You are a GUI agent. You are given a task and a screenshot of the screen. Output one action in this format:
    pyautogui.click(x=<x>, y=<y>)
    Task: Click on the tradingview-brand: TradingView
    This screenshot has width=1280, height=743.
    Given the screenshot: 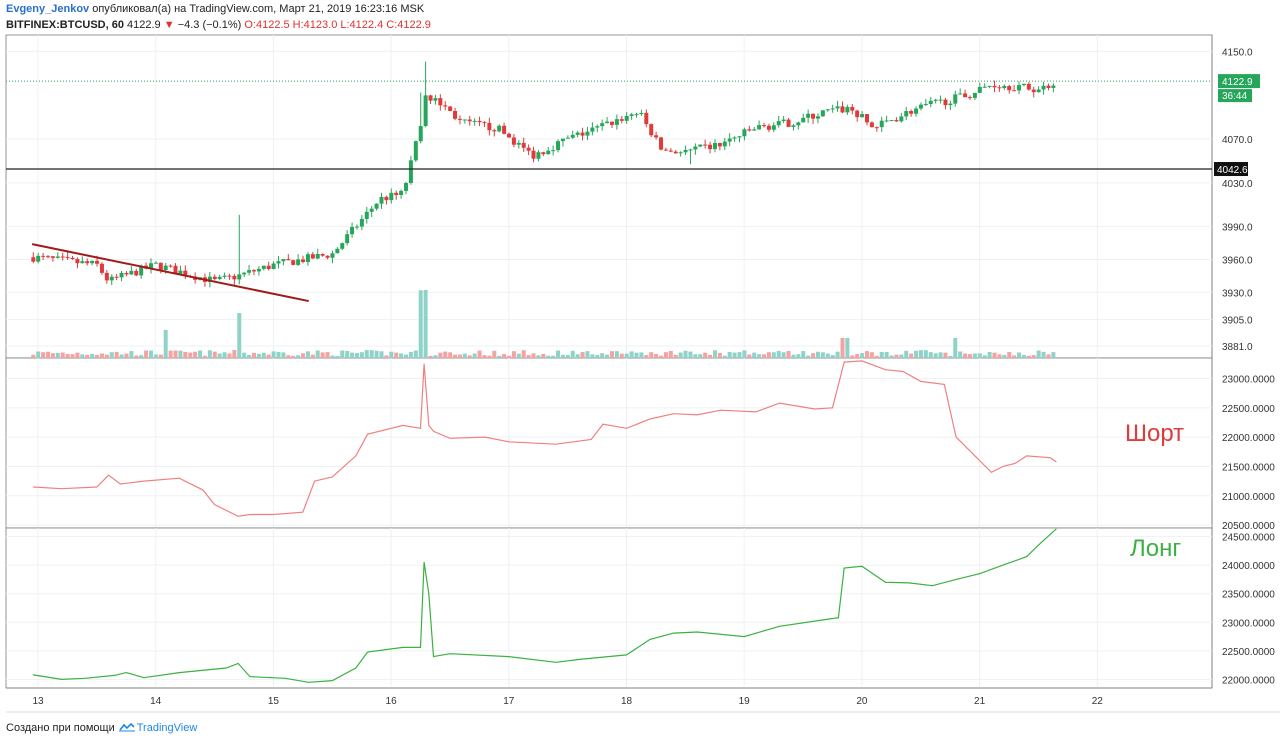 What is the action you would take?
    pyautogui.click(x=167, y=728)
    